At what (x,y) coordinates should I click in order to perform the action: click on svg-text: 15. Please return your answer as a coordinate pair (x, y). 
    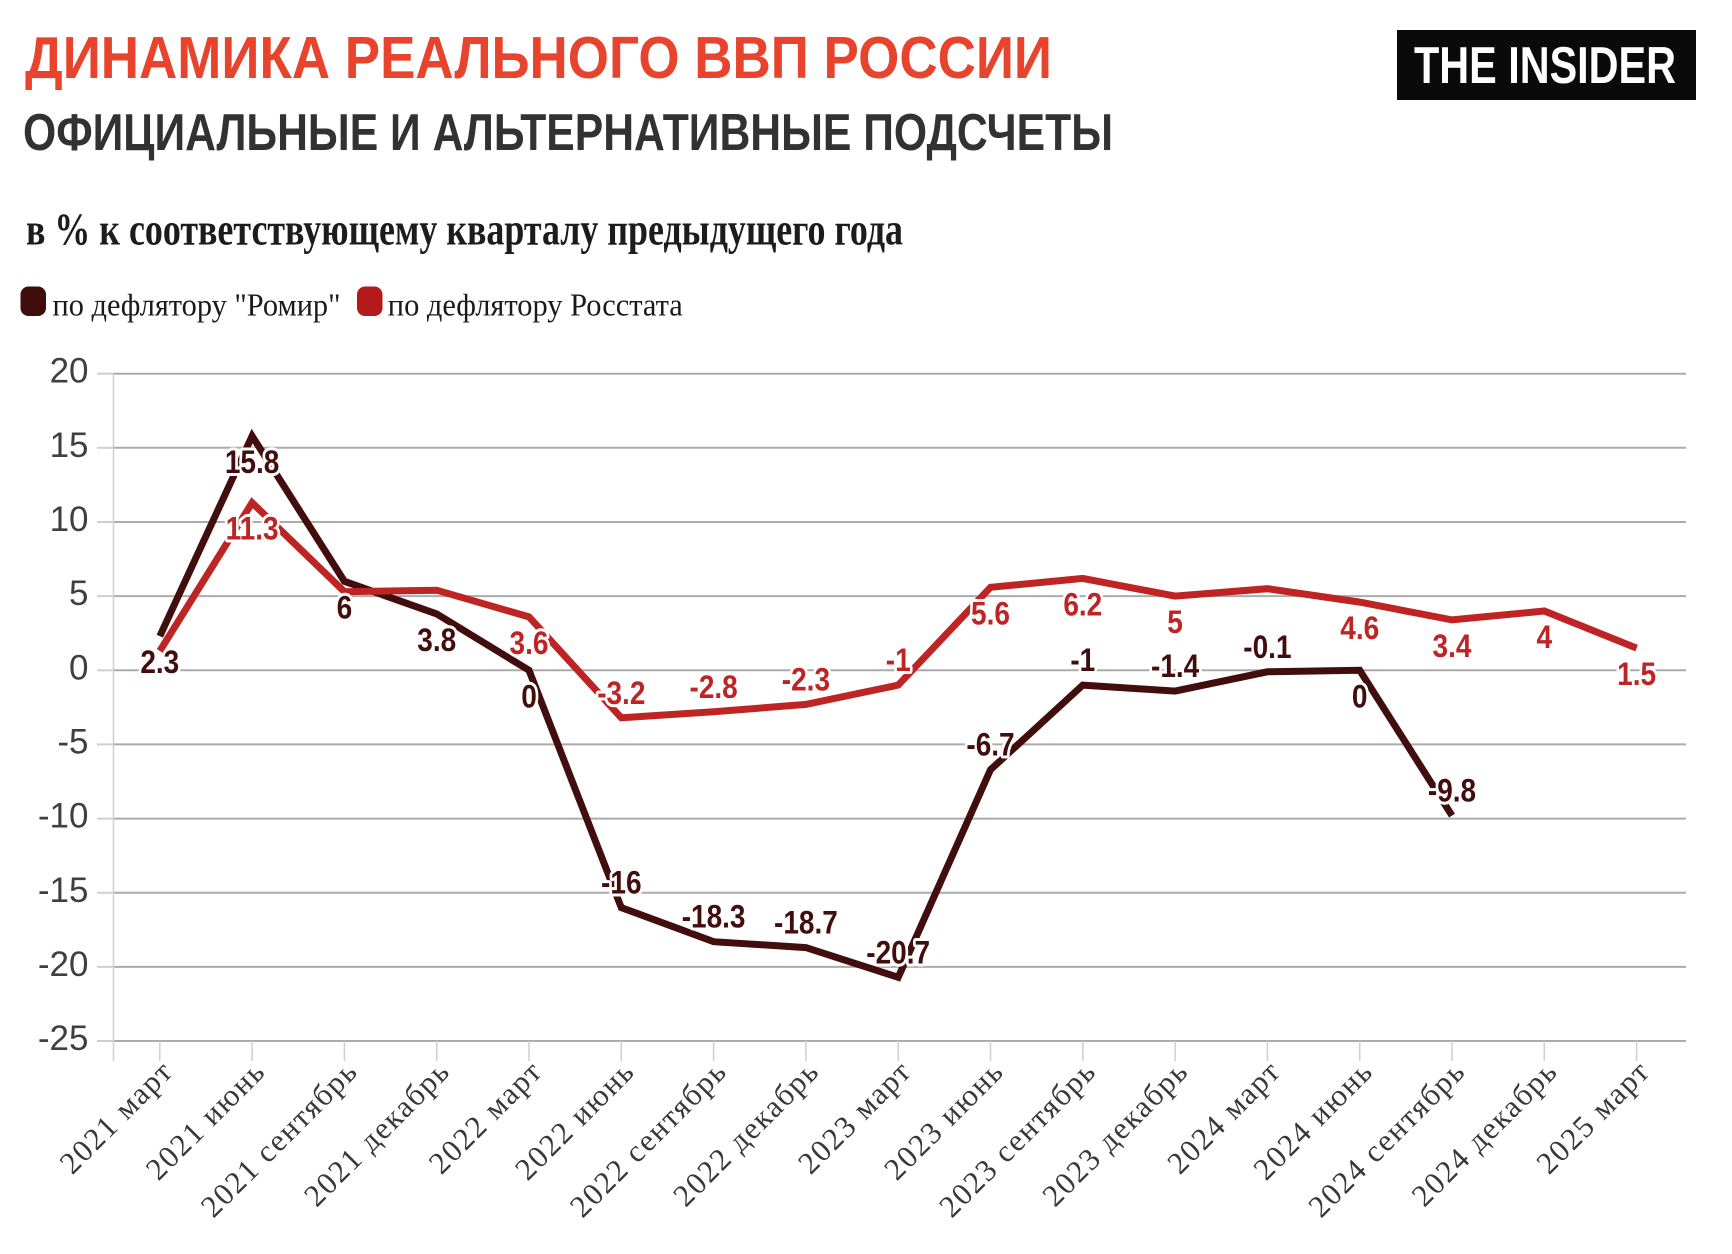
    Looking at the image, I should click on (69, 445).